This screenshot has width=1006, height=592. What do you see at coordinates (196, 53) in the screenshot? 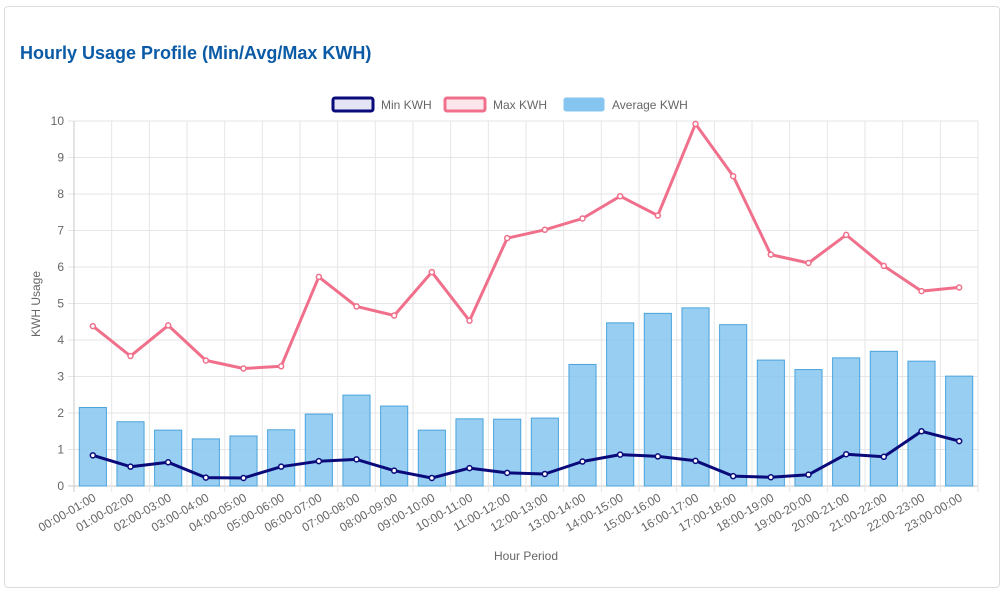
I see `chart-title: Hourly Usage Profile (Min/Avg/Max KWH)` at bounding box center [196, 53].